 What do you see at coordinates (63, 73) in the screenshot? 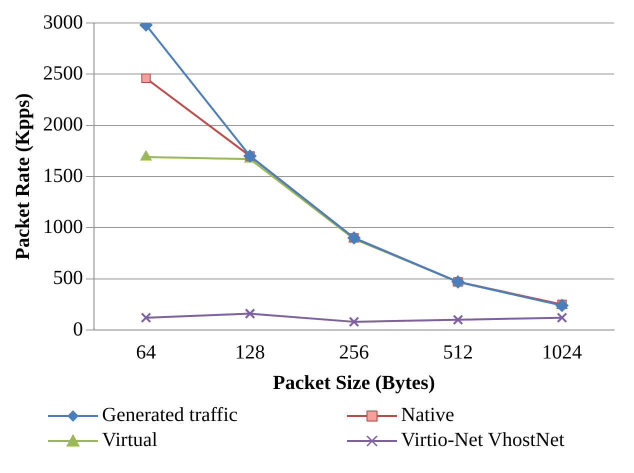
I see `y-tick-label: 2500` at bounding box center [63, 73].